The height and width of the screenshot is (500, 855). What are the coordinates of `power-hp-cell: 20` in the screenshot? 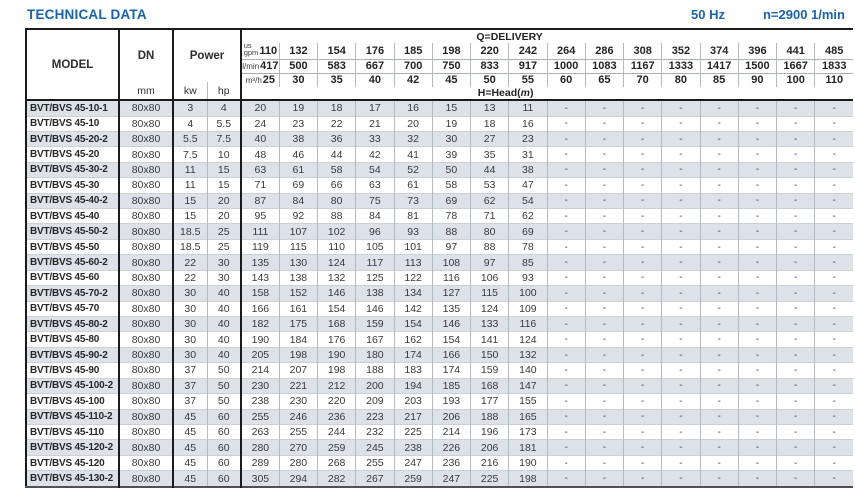 It's located at (224, 200).